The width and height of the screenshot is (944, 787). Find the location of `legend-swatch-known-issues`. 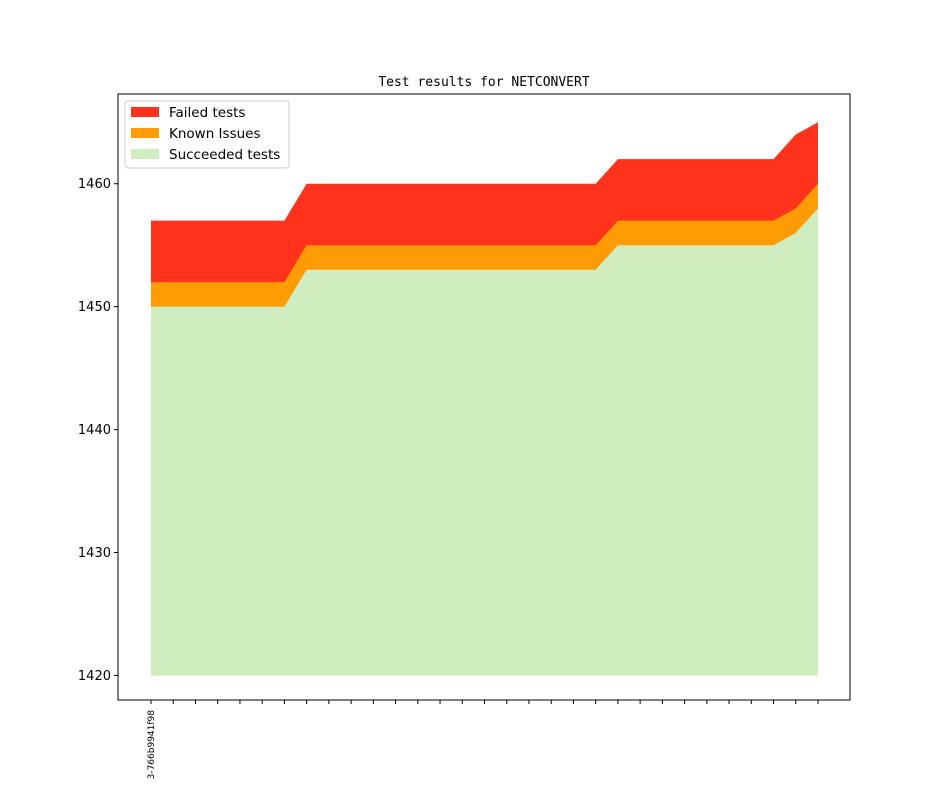

legend-swatch-known-issues is located at coordinates (145, 133).